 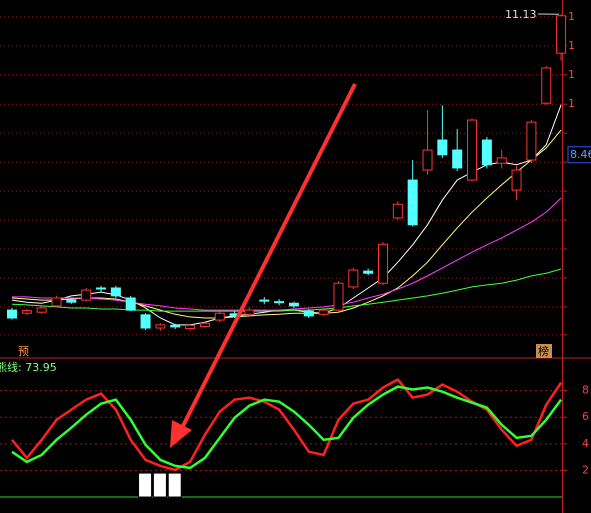 I want to click on y-tick-label: 2, so click(x=585, y=469).